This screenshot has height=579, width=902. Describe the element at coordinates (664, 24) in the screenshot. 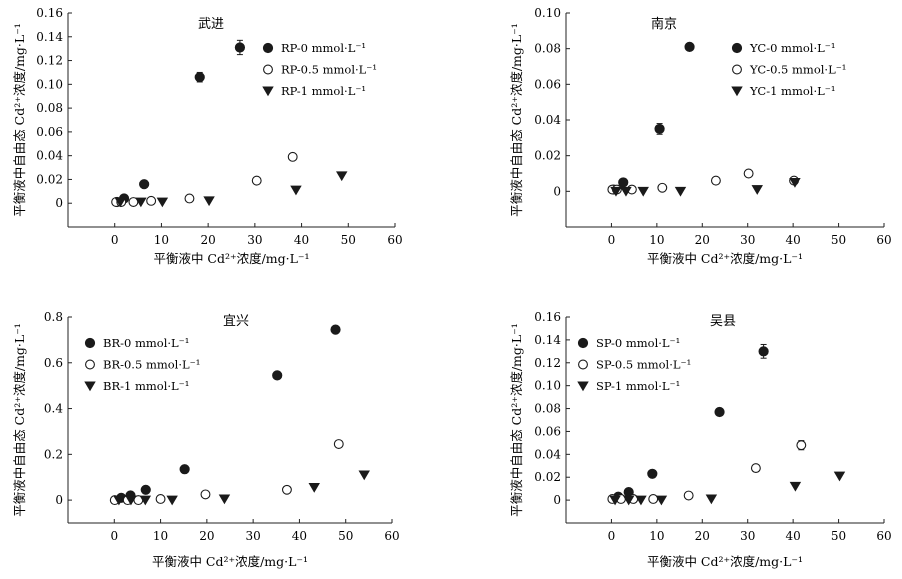

I see `chart-title: 南京` at that location.